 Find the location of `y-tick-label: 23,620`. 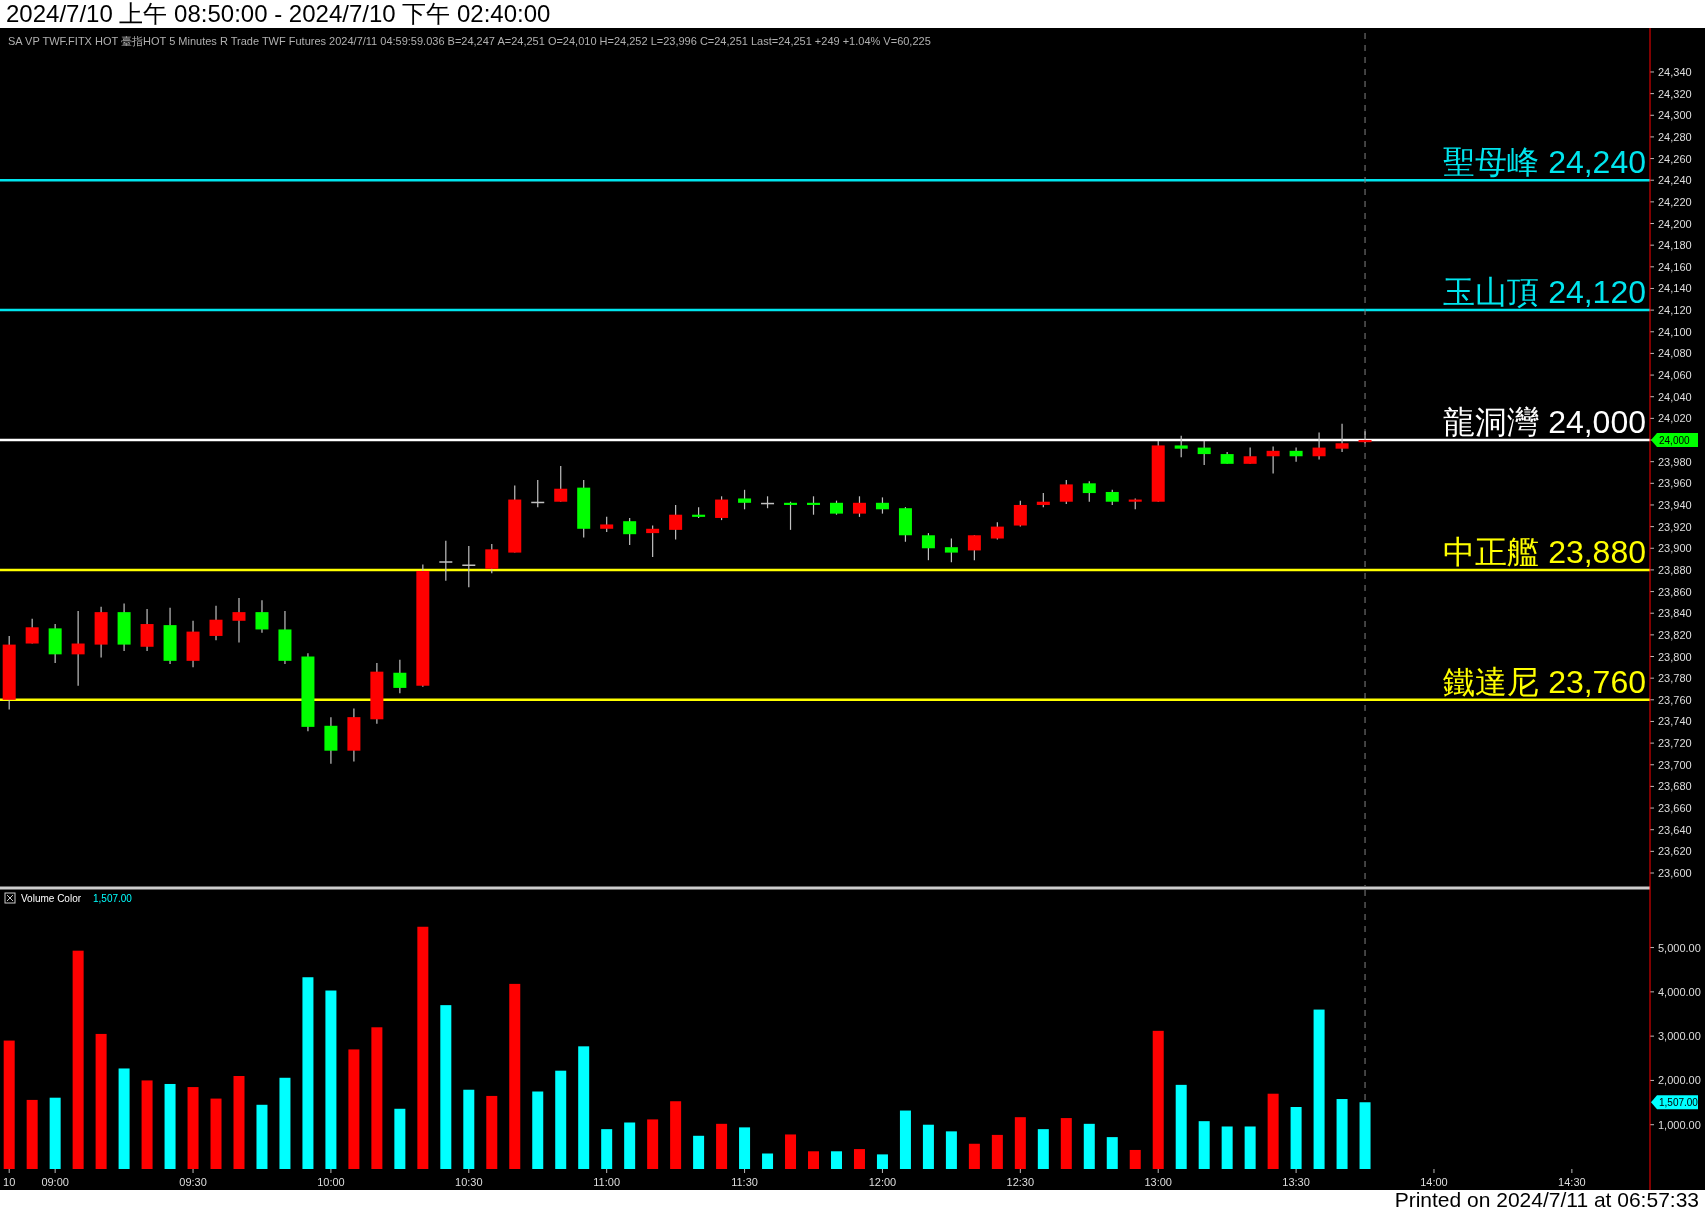

y-tick-label: 23,620 is located at coordinates (1675, 851).